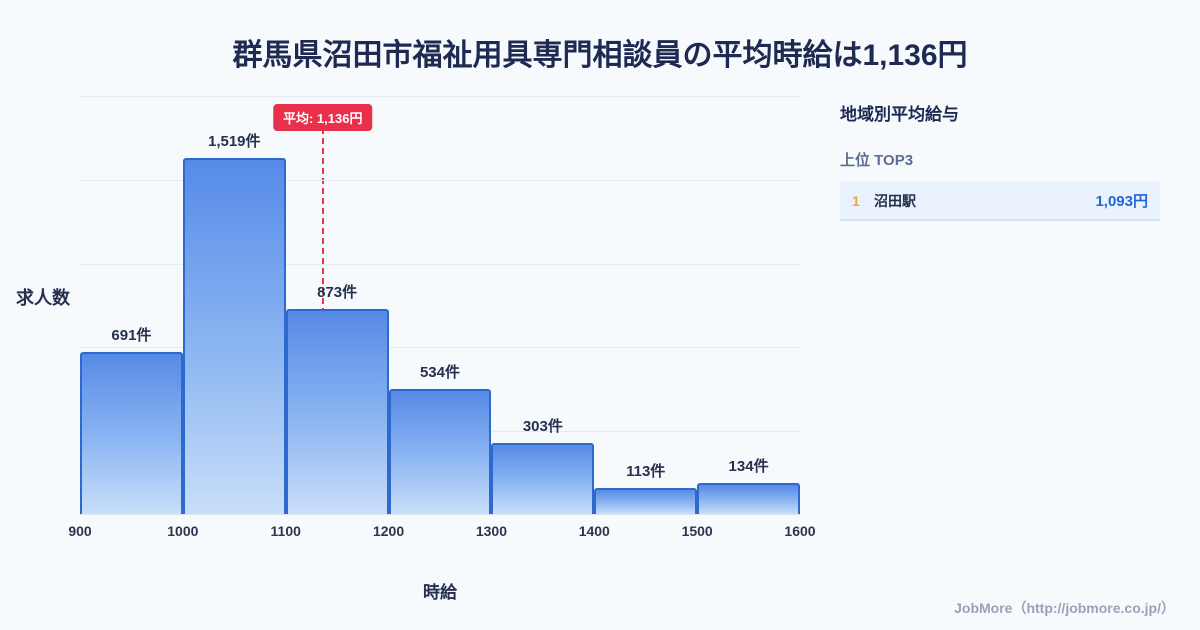 The height and width of the screenshot is (630, 1200). What do you see at coordinates (646, 471) in the screenshot?
I see `bar-value-label: 113件` at bounding box center [646, 471].